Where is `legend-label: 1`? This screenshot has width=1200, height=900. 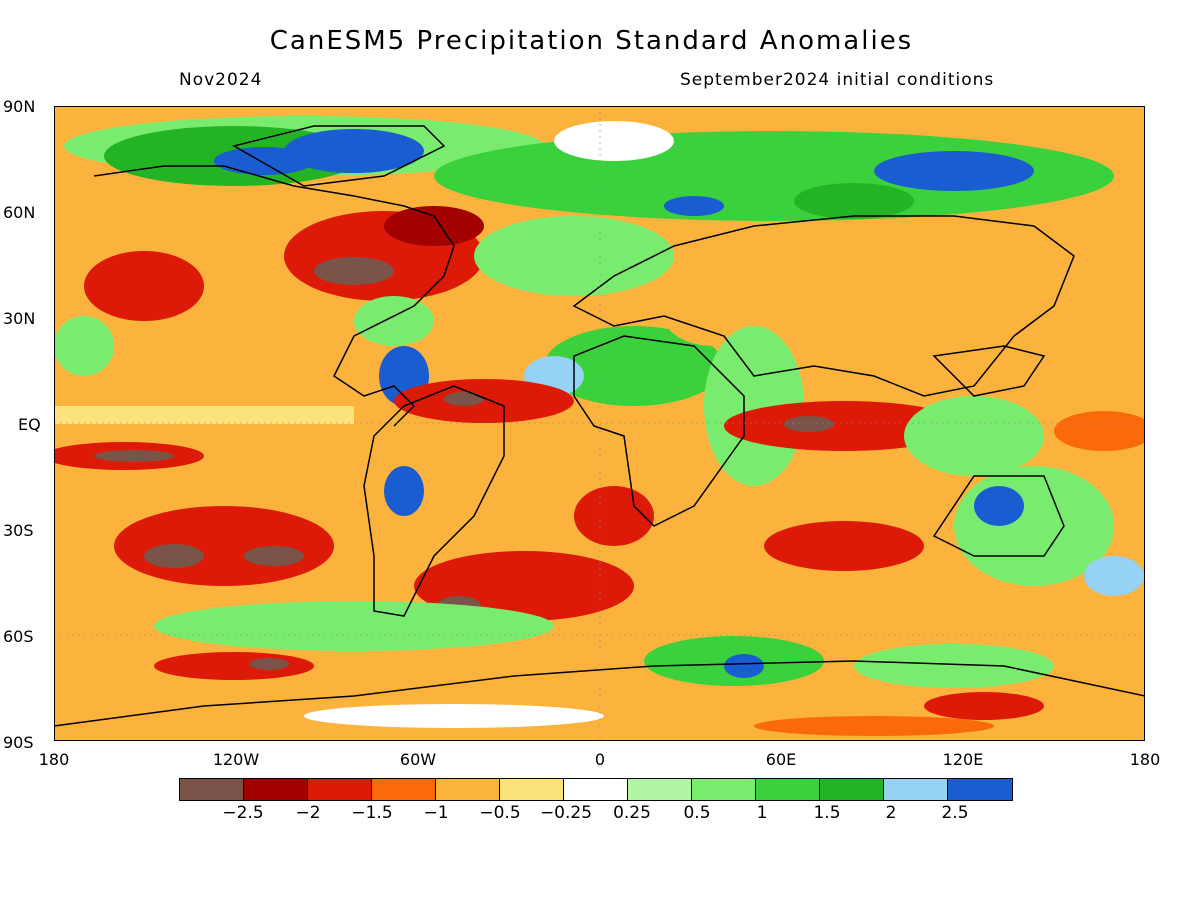 legend-label: 1 is located at coordinates (762, 813).